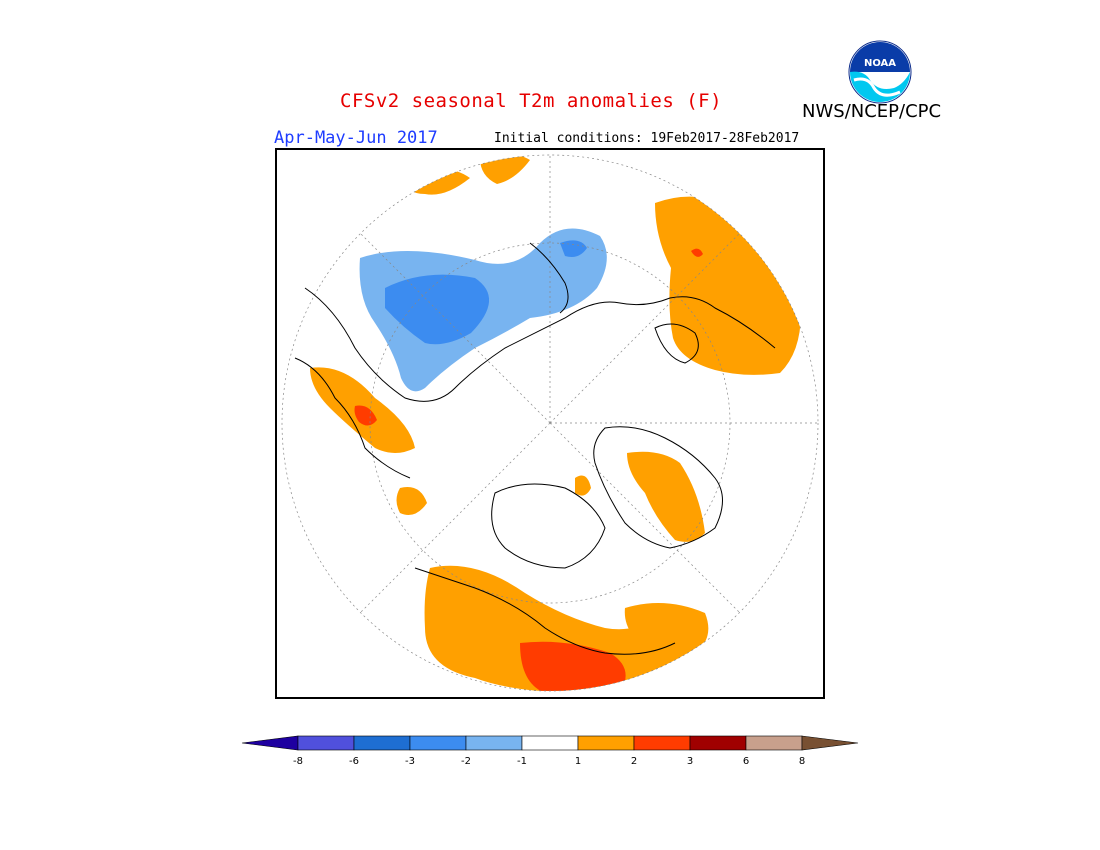 This screenshot has width=1100, height=850. What do you see at coordinates (872, 111) in the screenshot?
I see `organization-label: NWS/NCEP/CPC` at bounding box center [872, 111].